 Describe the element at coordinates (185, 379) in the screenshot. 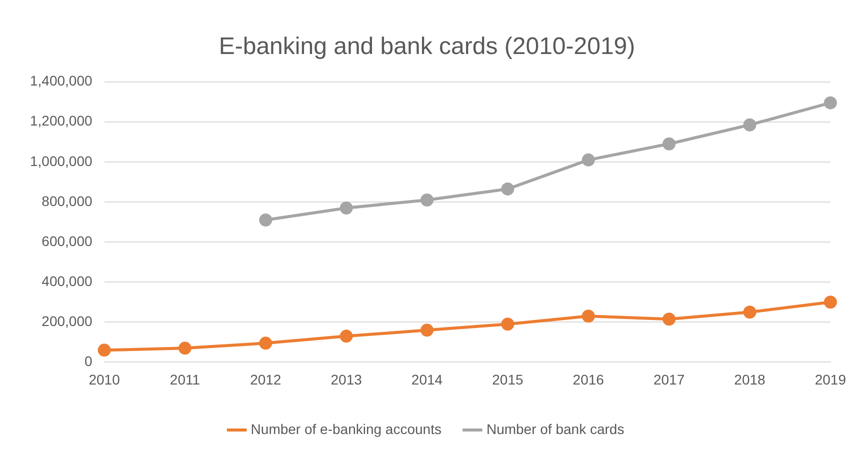

I see `x-tick-label: 2011` at that location.